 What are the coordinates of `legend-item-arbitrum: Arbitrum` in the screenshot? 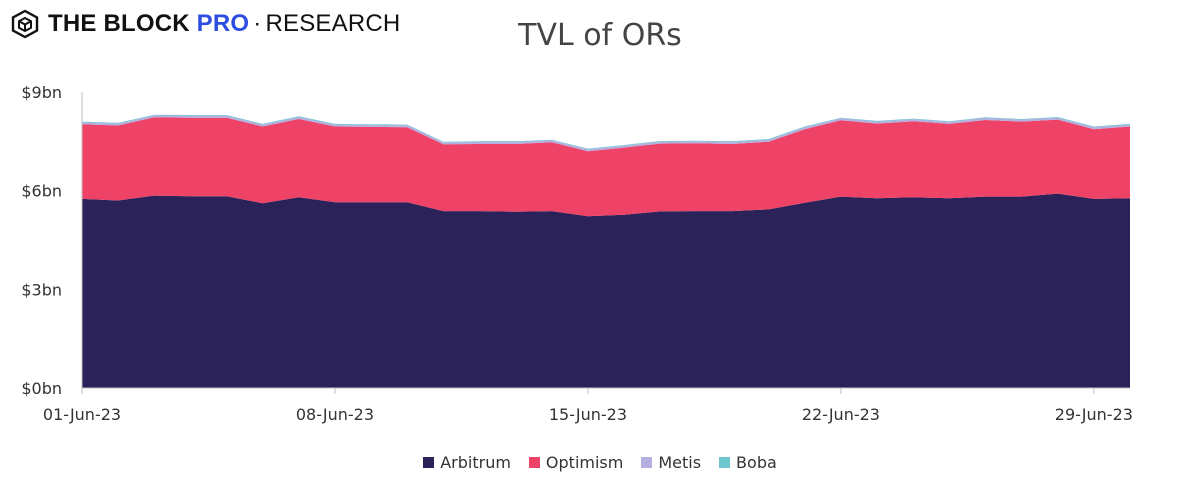 It's located at (467, 462).